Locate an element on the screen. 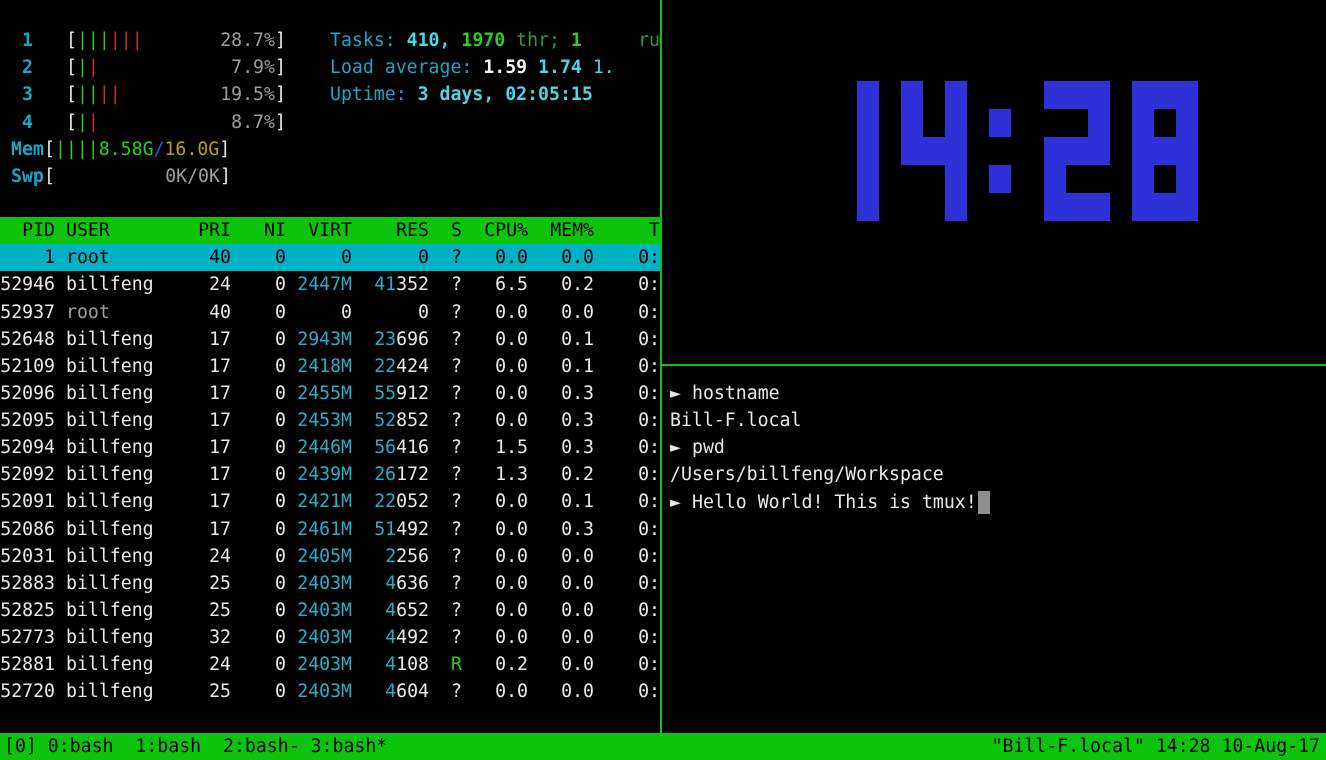 This screenshot has height=760, width=1326. bracket-open: [ is located at coordinates (71, 41).